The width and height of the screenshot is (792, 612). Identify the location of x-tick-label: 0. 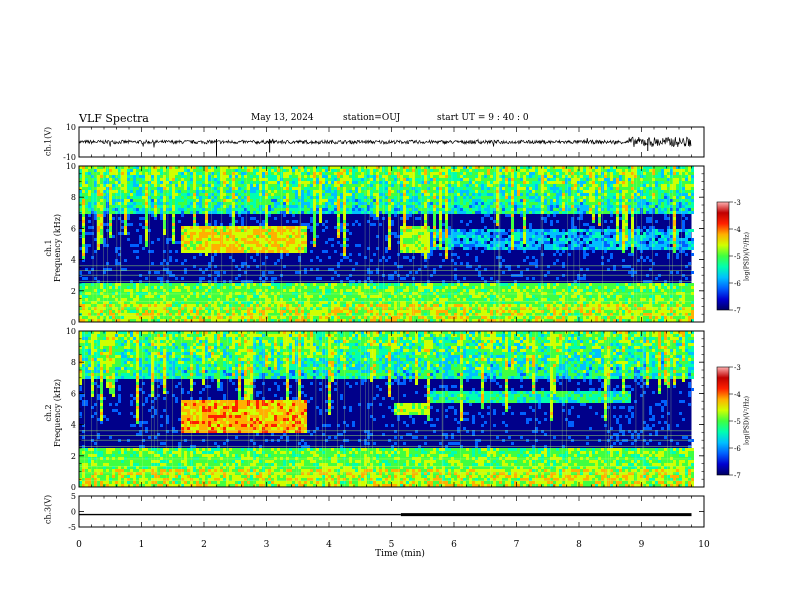
(79, 545).